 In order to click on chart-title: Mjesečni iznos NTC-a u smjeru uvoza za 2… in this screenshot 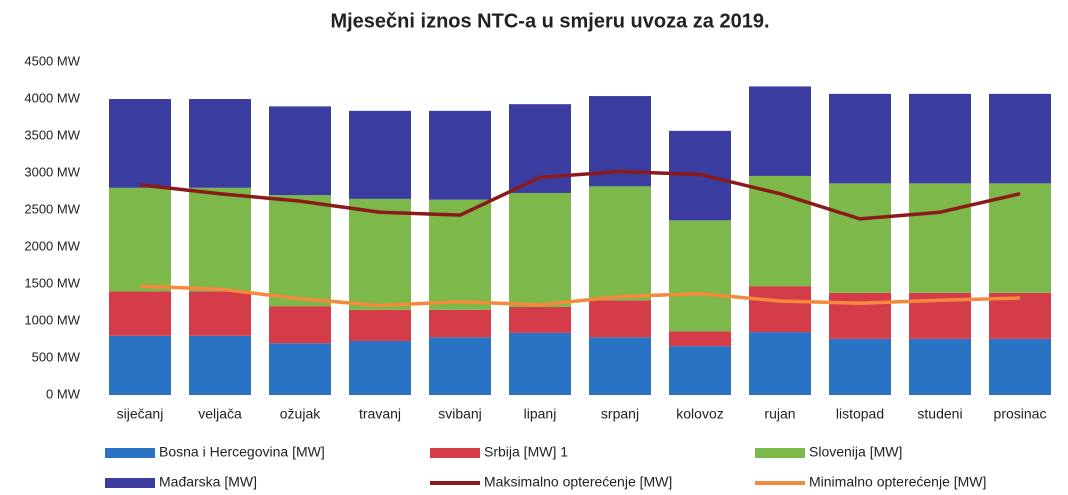, I will do `click(549, 21)`.